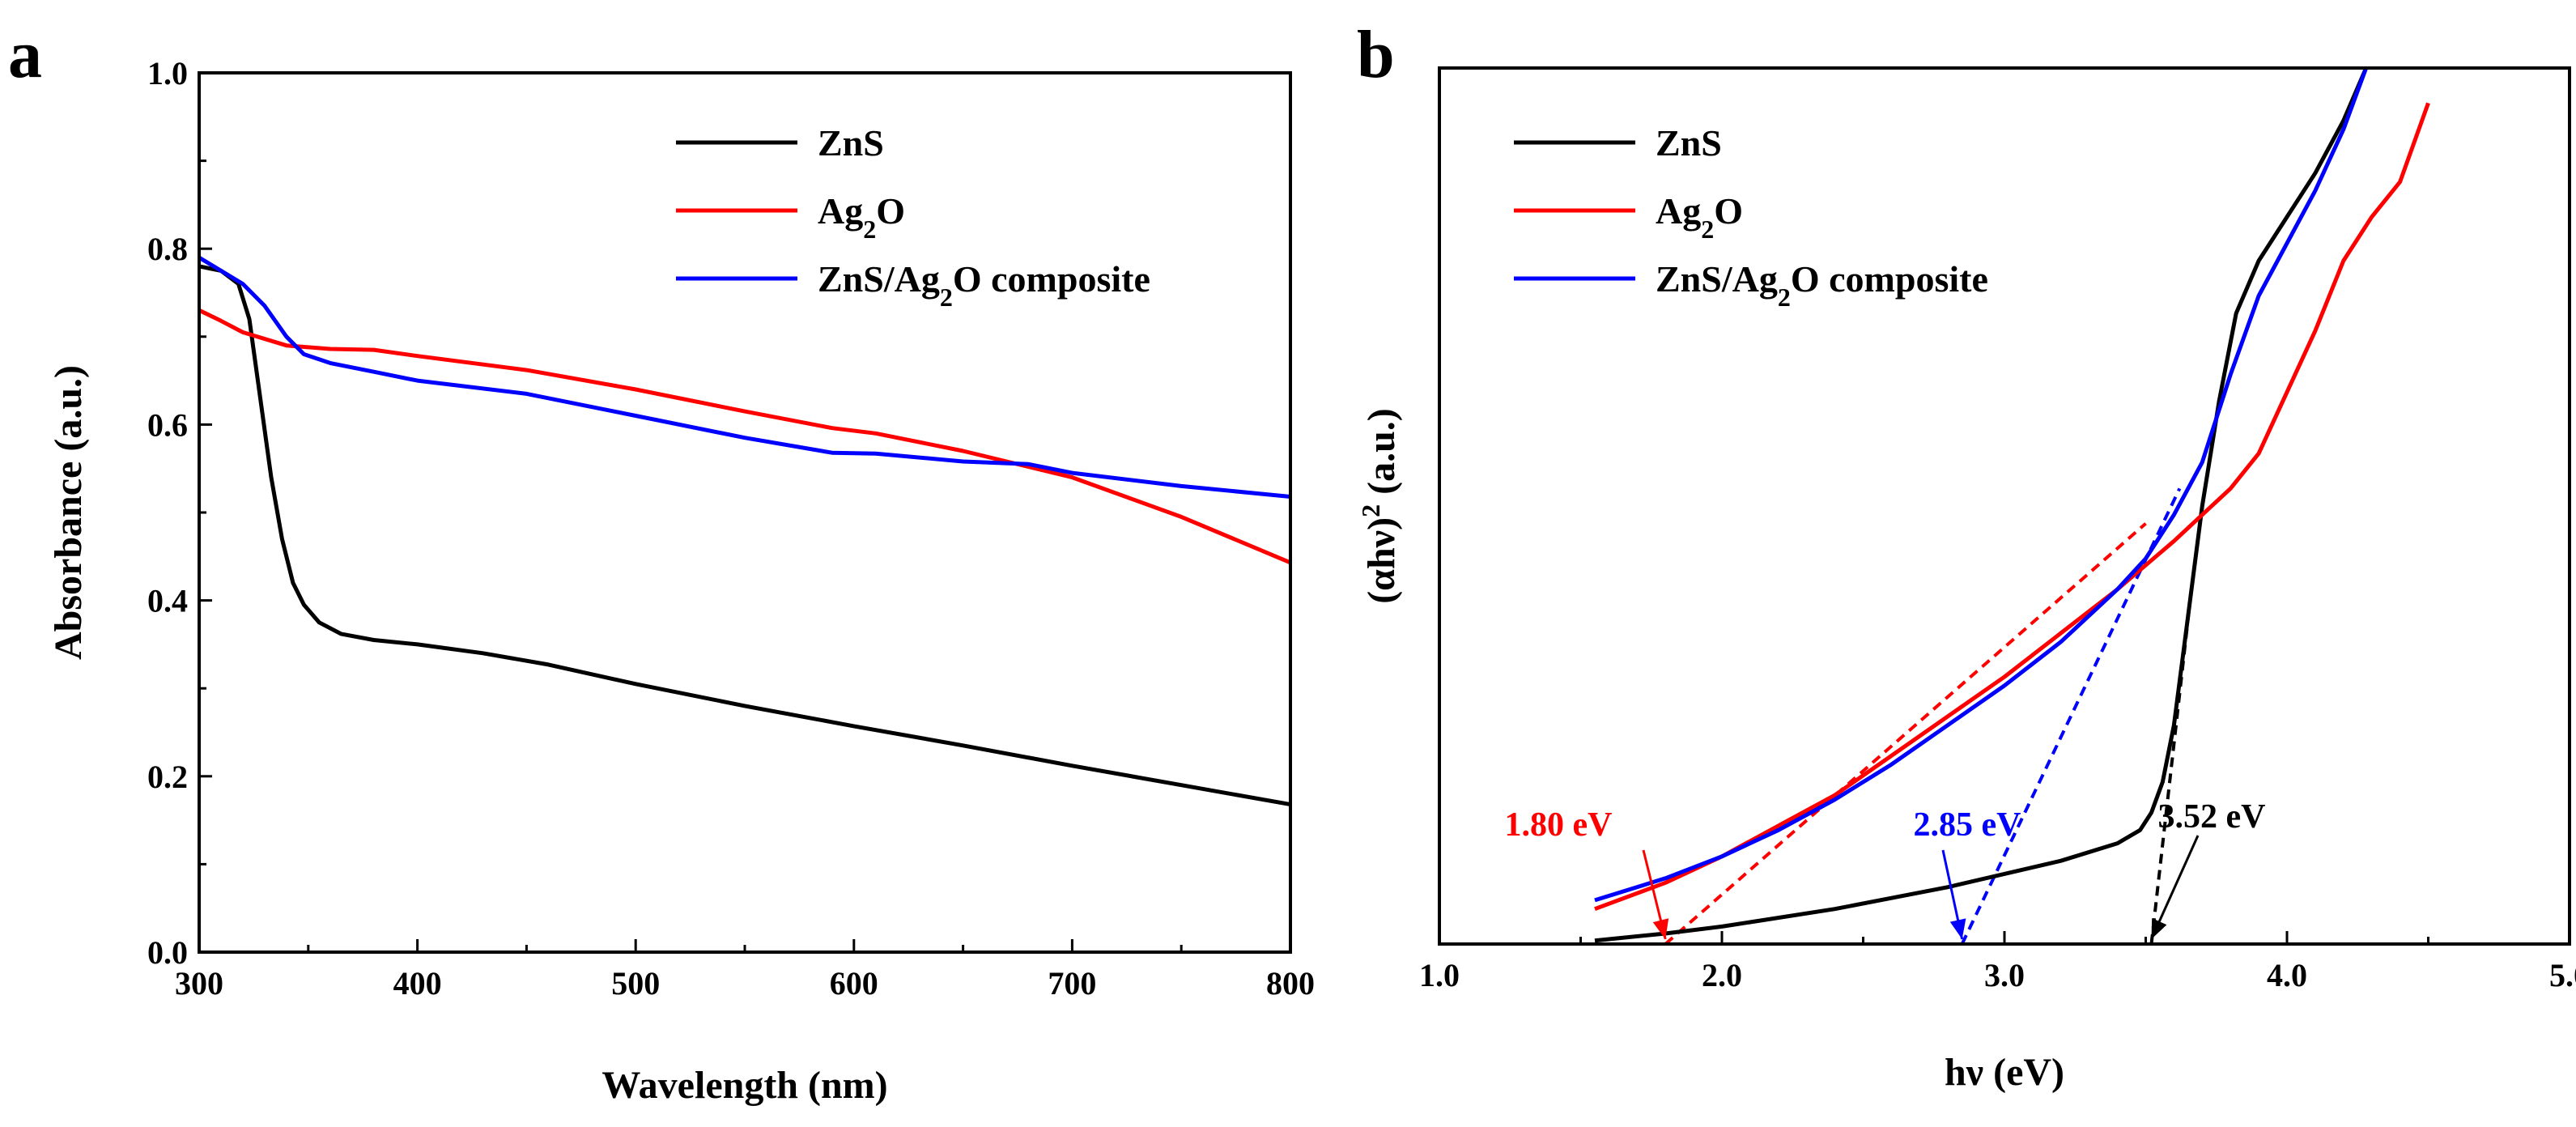  Describe the element at coordinates (1968, 825) in the screenshot. I see `annotation-2-85-ev: 2.85 eV` at that location.